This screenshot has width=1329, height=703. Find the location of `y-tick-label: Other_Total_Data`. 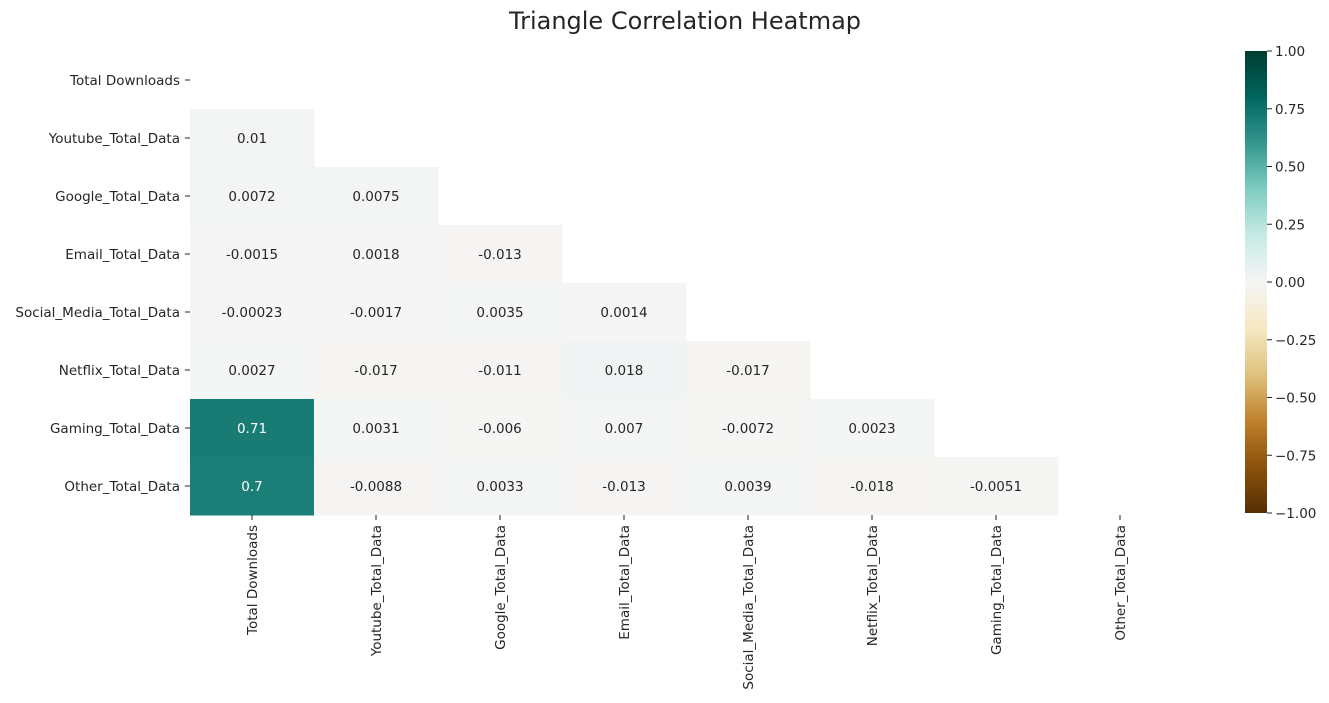

y-tick-label: Other_Total_Data is located at coordinates (122, 487).